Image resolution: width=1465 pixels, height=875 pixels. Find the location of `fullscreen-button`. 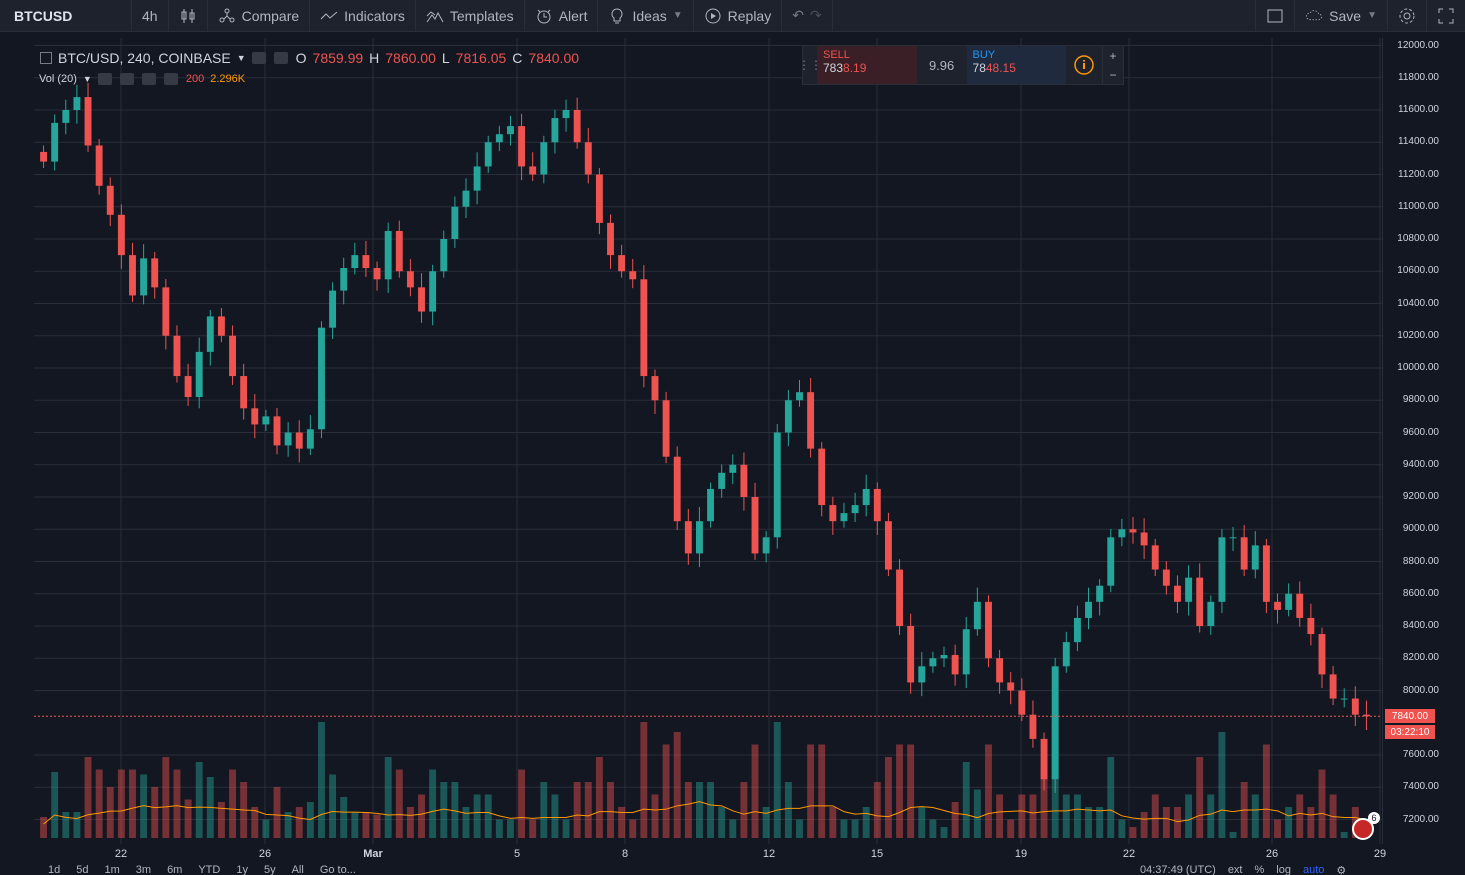

fullscreen-button is located at coordinates (1446, 16).